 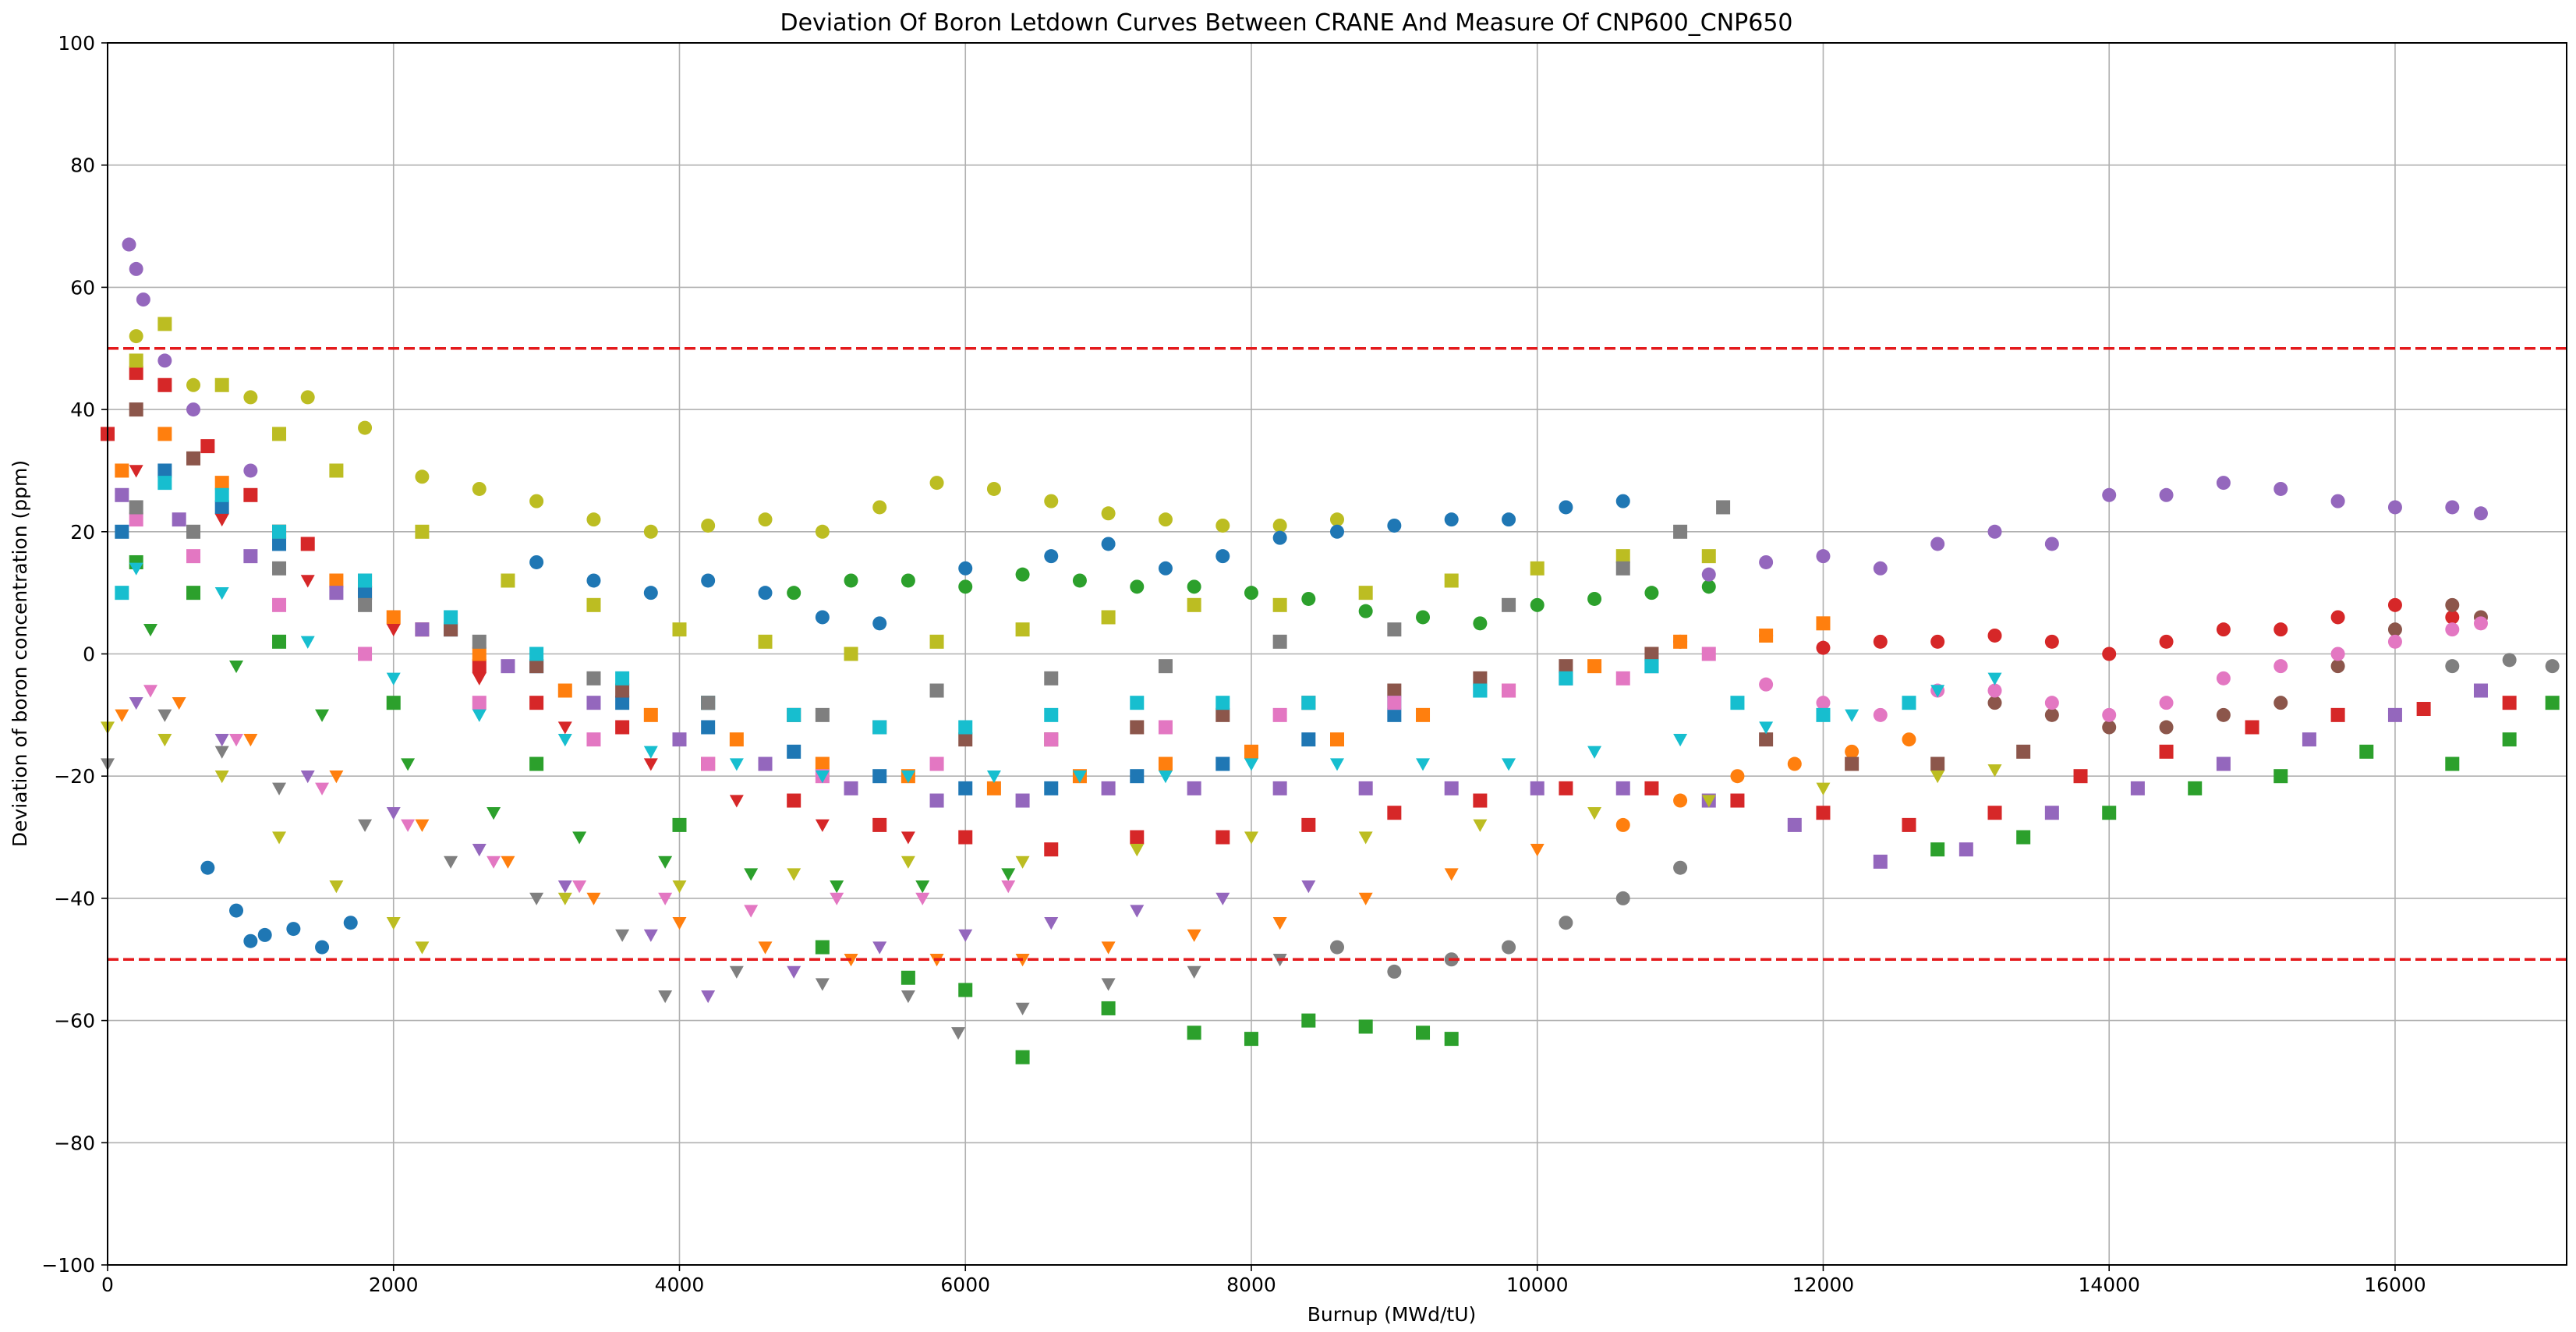 What do you see at coordinates (736, 434) in the screenshot?
I see `series-0-circle` at bounding box center [736, 434].